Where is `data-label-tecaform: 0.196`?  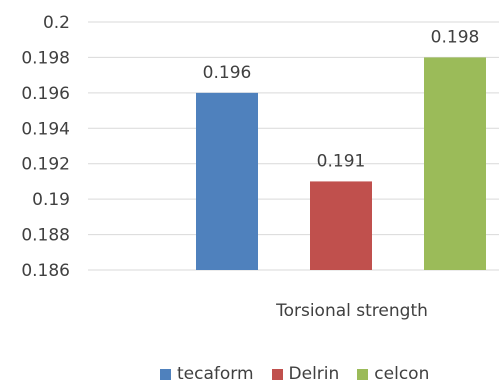
data-label-tecaform: 0.196 is located at coordinates (227, 73).